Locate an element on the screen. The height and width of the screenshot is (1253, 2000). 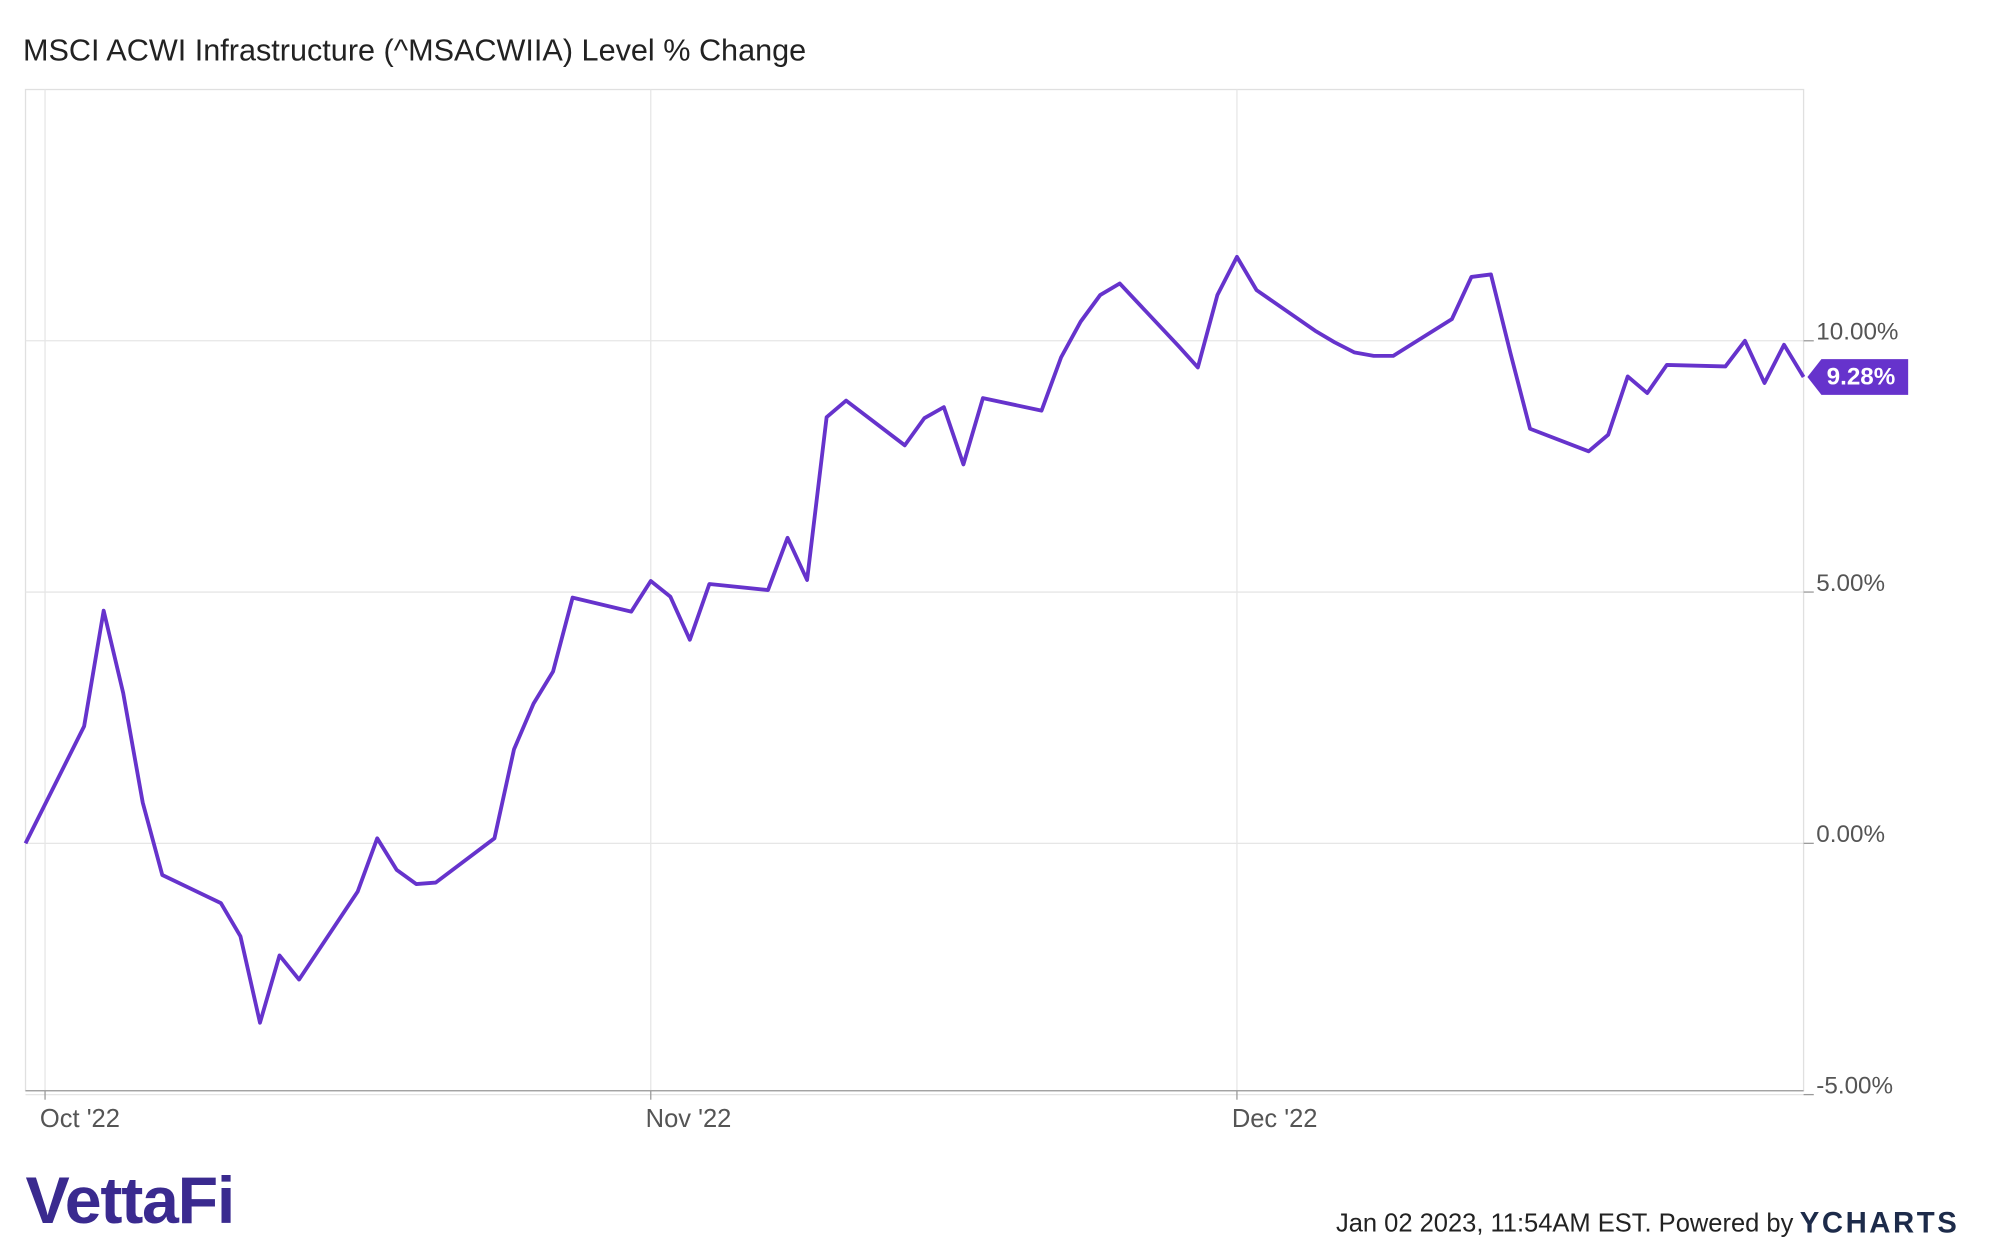
y-tick-label: 10.00% is located at coordinates (1857, 332).